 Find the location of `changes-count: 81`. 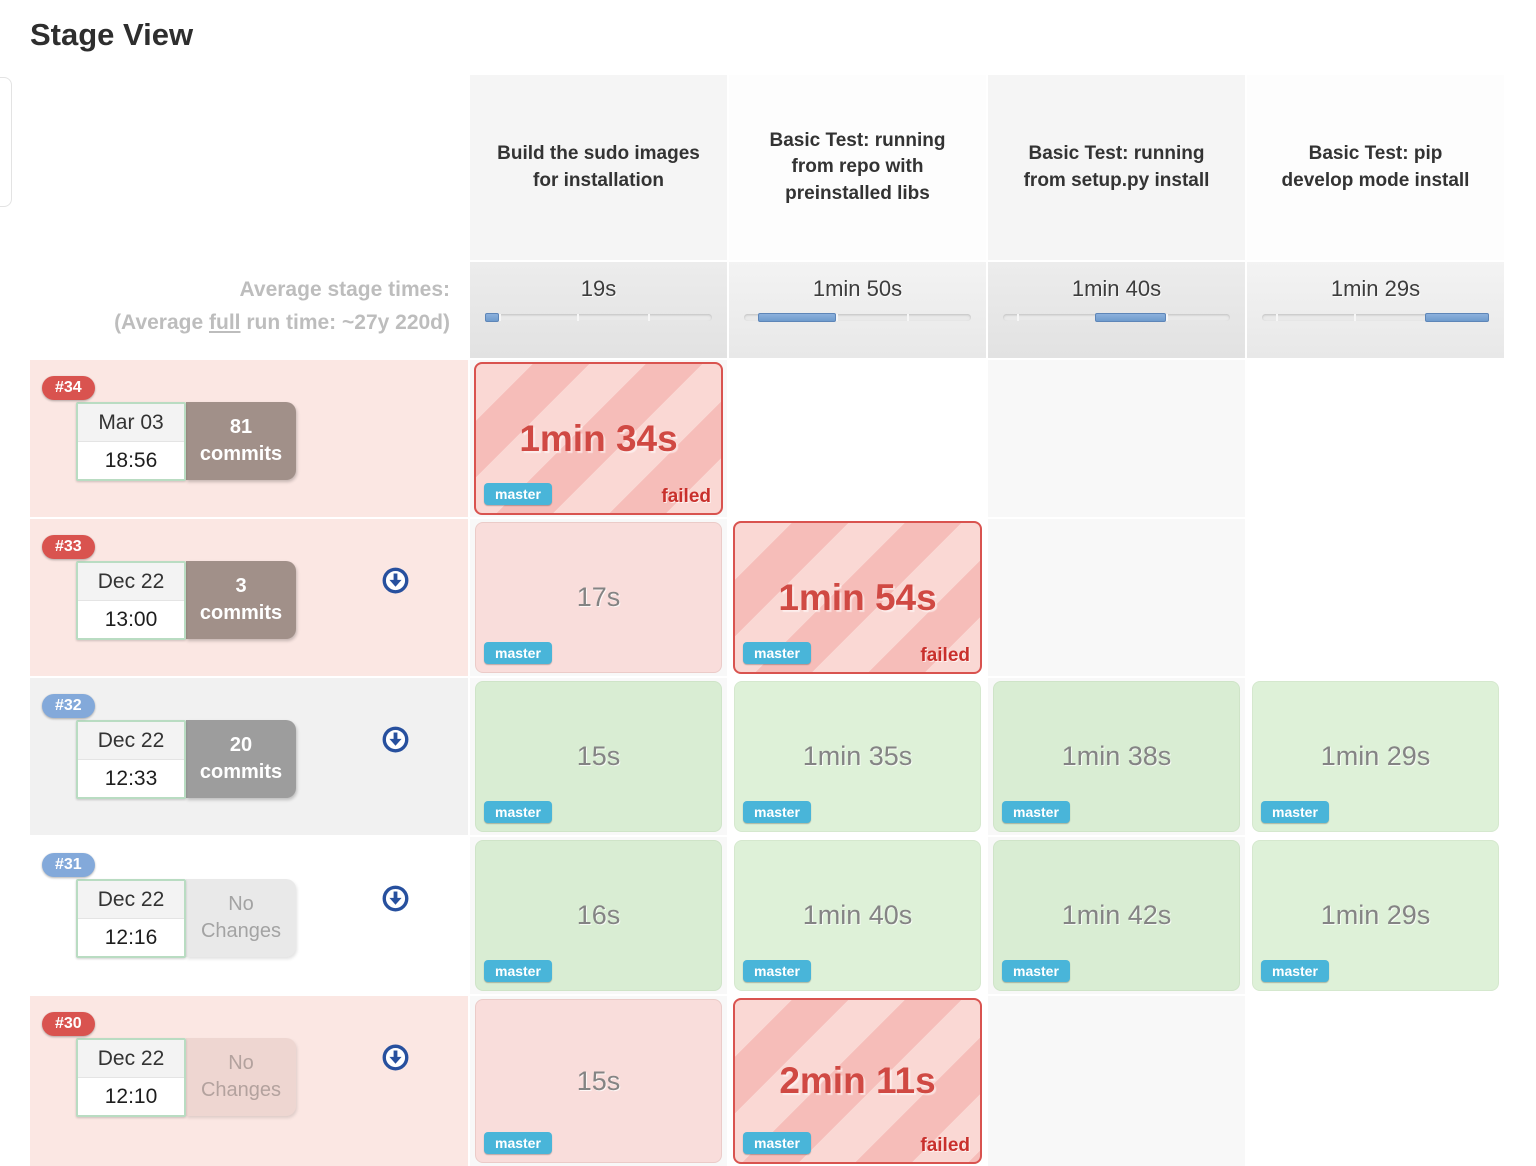

changes-count: 81 is located at coordinates (241, 427).